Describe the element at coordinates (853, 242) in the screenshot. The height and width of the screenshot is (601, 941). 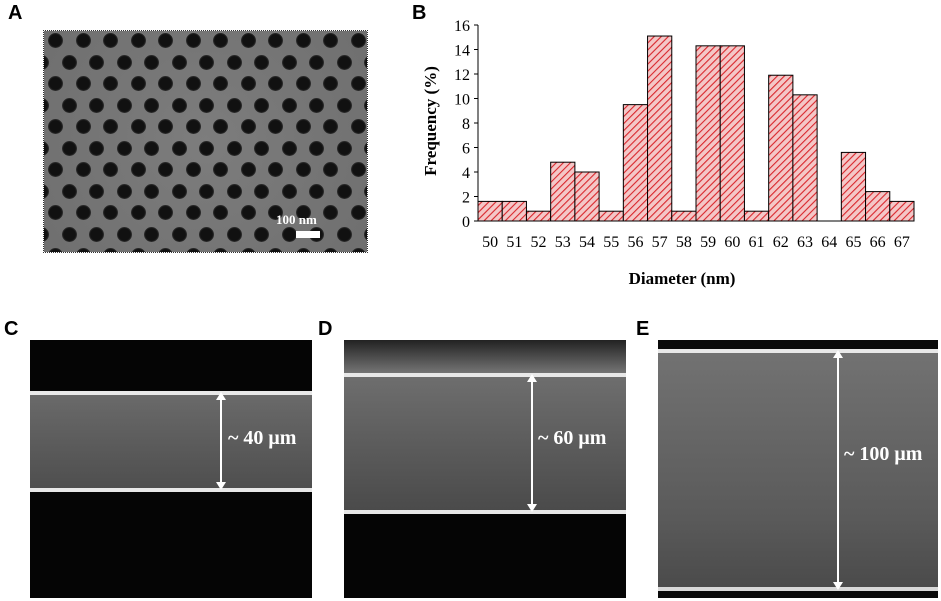
I see `x-tick-label: 65` at that location.